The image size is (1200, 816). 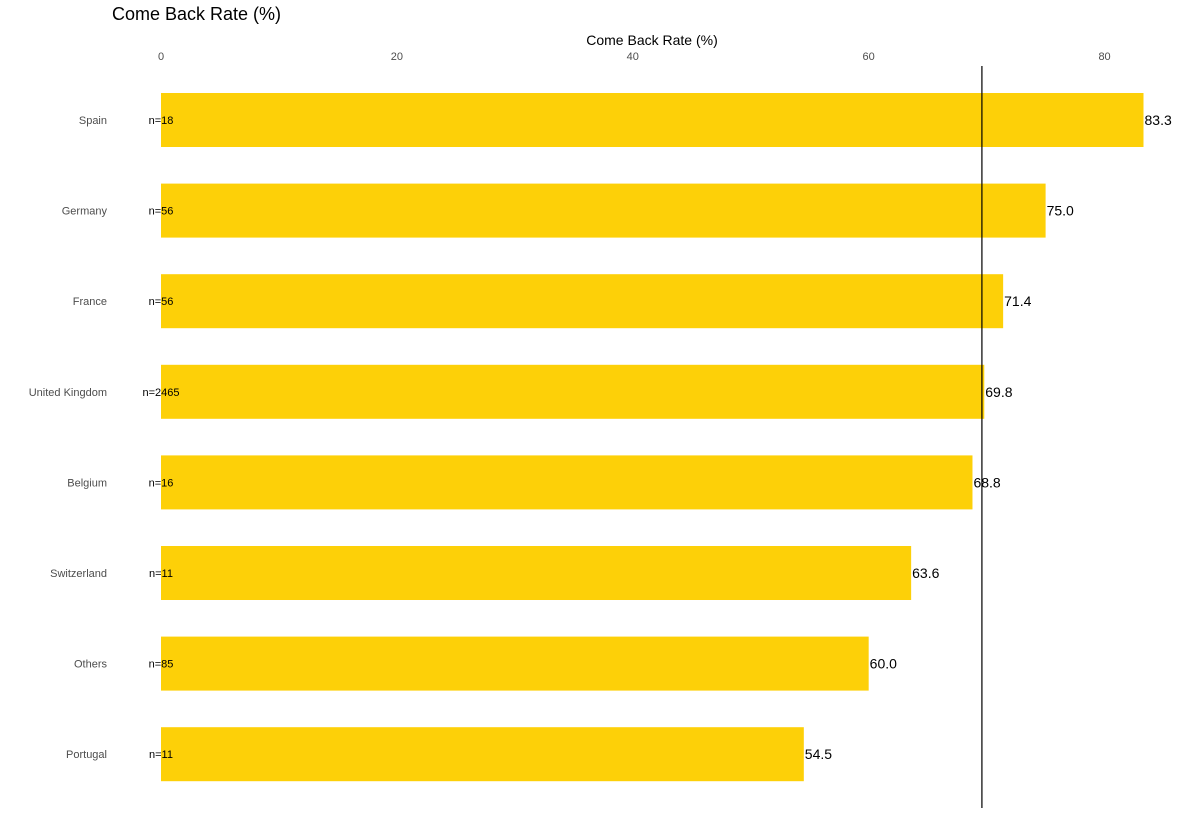 I want to click on category-label: Belgium, so click(x=87, y=483).